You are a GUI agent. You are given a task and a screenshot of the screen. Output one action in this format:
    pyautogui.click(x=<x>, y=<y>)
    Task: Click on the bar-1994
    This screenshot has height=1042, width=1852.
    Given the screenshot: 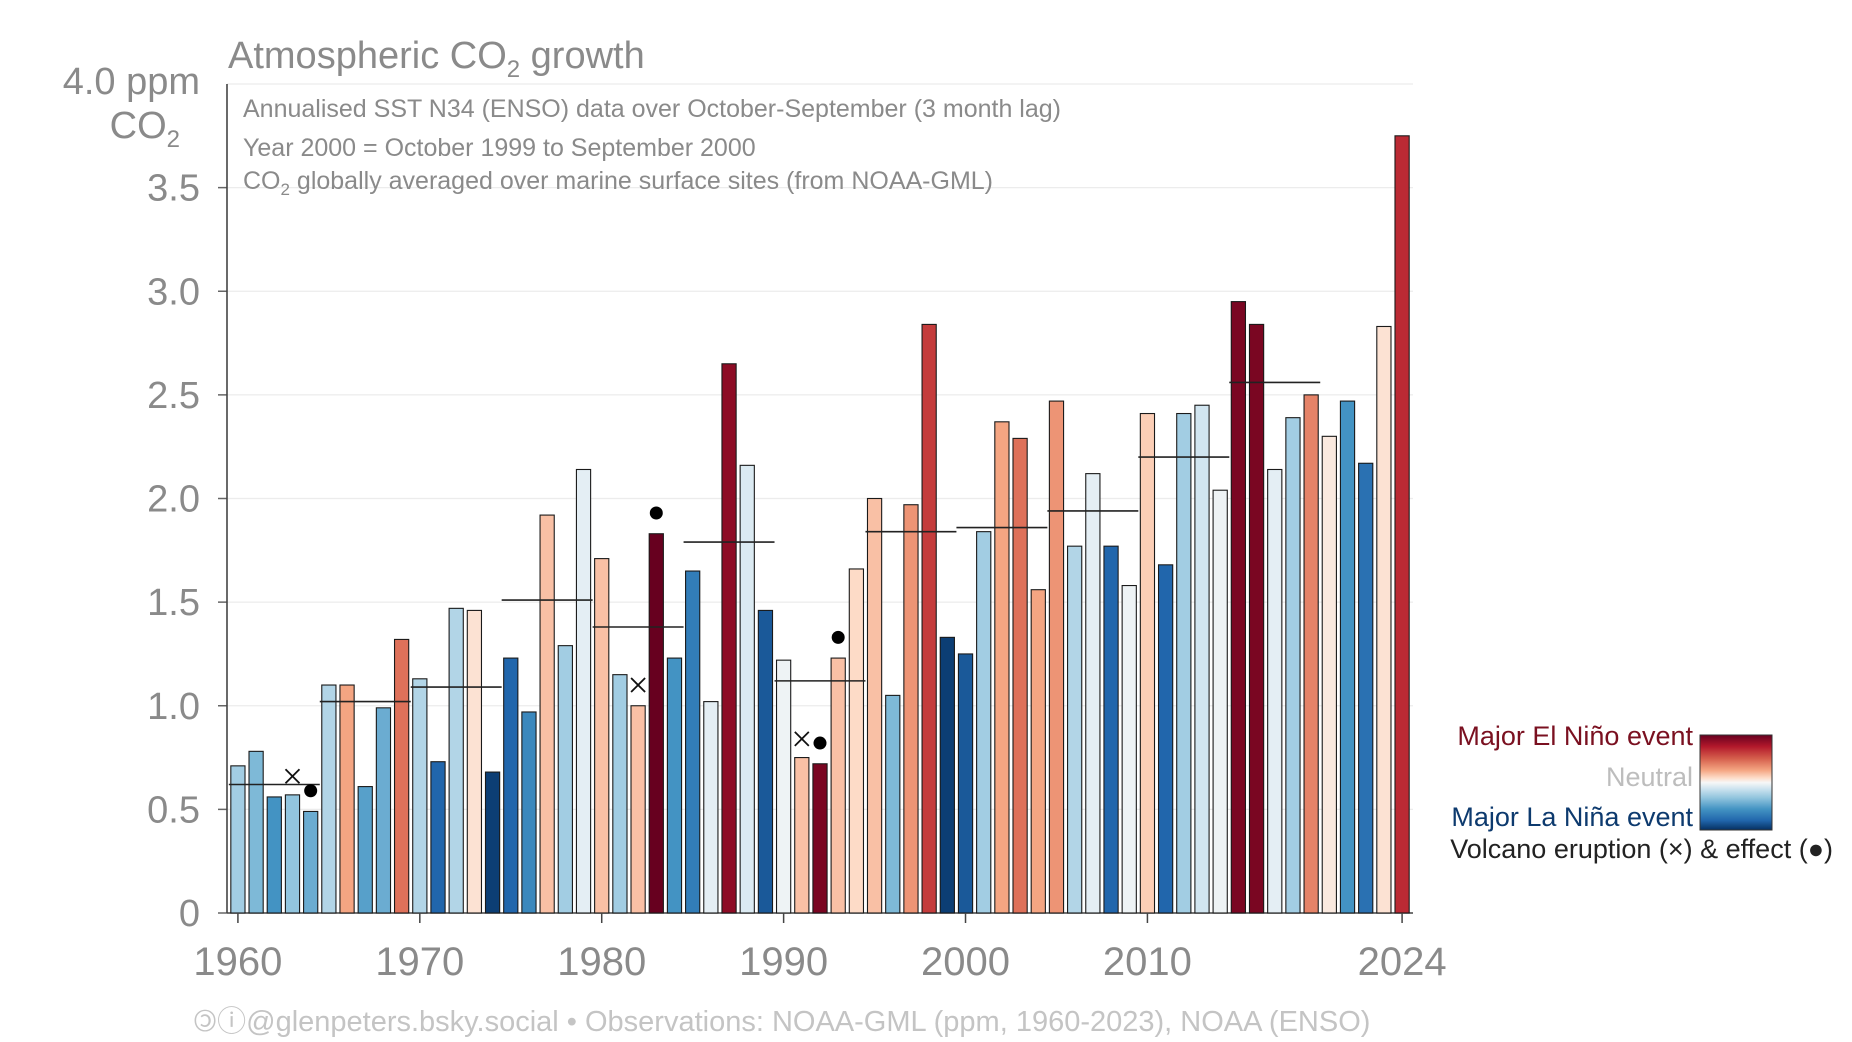 What is the action you would take?
    pyautogui.click(x=856, y=741)
    